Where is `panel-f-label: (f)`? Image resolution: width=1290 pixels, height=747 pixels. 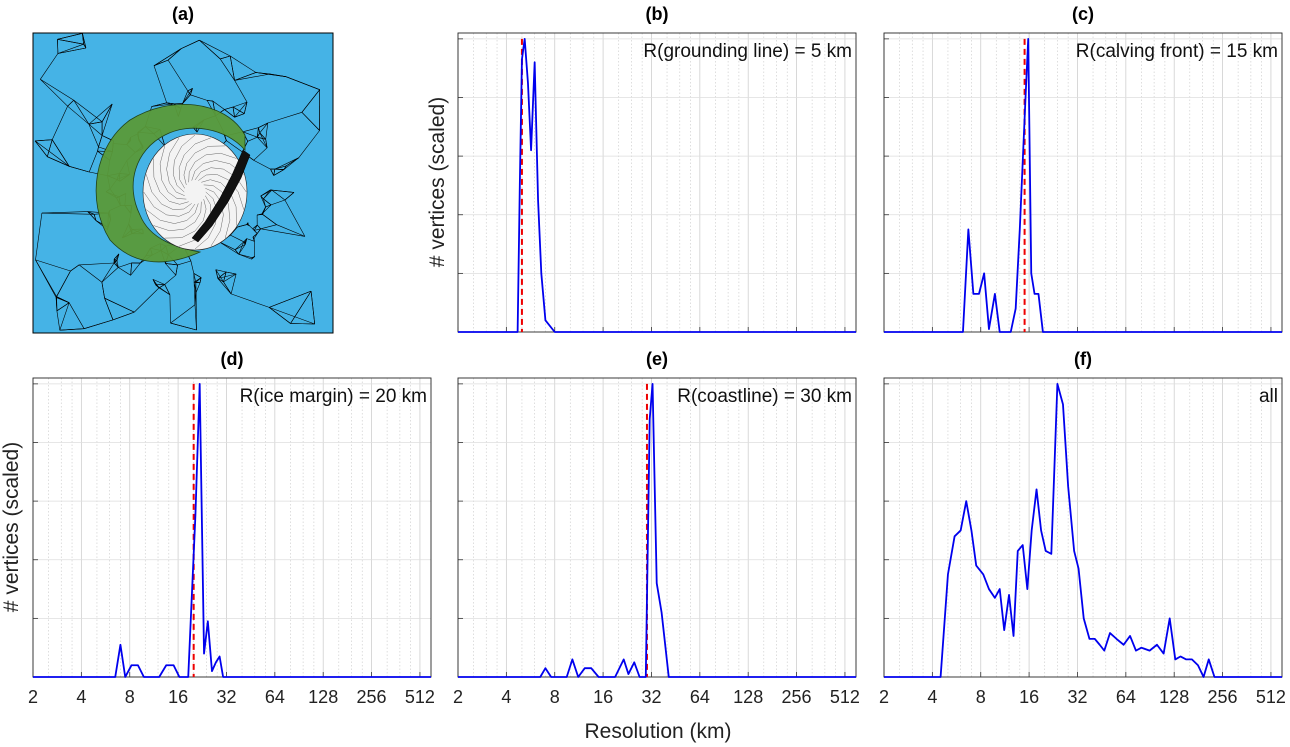
panel-f-label: (f) is located at coordinates (1083, 359).